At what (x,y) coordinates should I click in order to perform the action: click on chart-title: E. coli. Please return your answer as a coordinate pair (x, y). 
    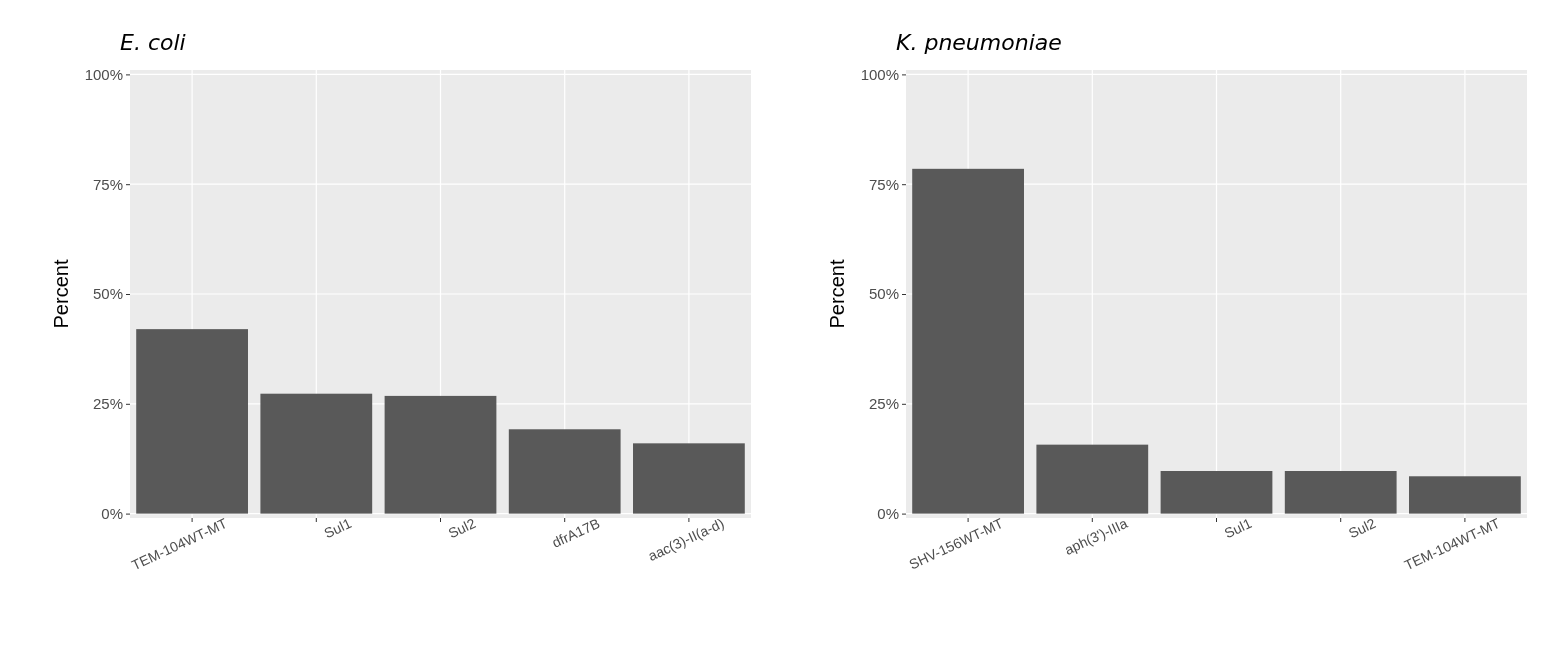
    Looking at the image, I should click on (153, 42).